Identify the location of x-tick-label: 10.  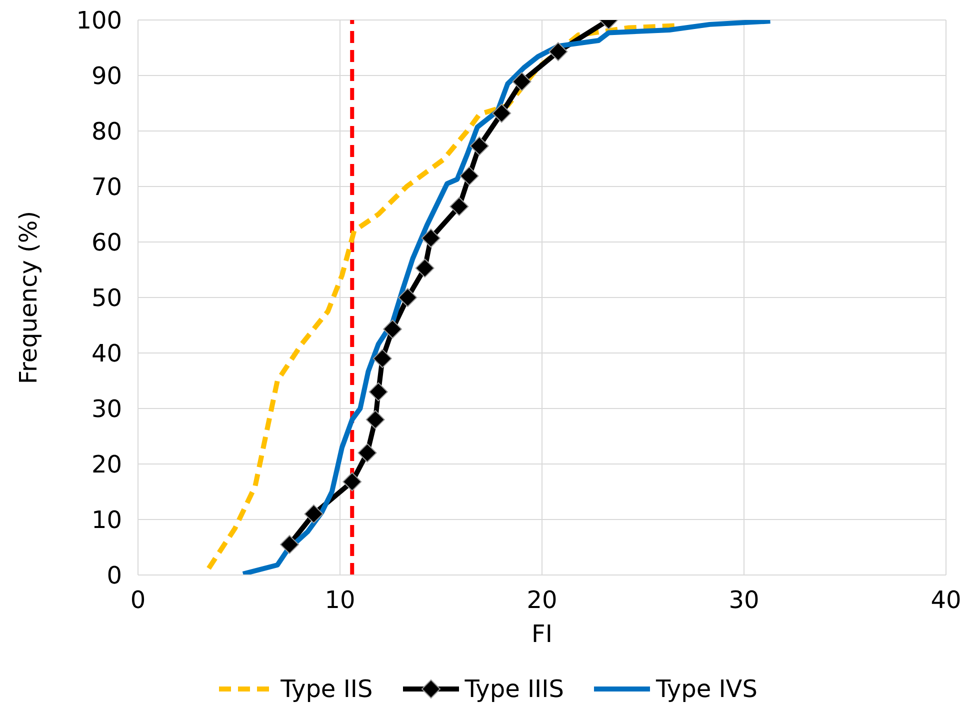
(340, 600).